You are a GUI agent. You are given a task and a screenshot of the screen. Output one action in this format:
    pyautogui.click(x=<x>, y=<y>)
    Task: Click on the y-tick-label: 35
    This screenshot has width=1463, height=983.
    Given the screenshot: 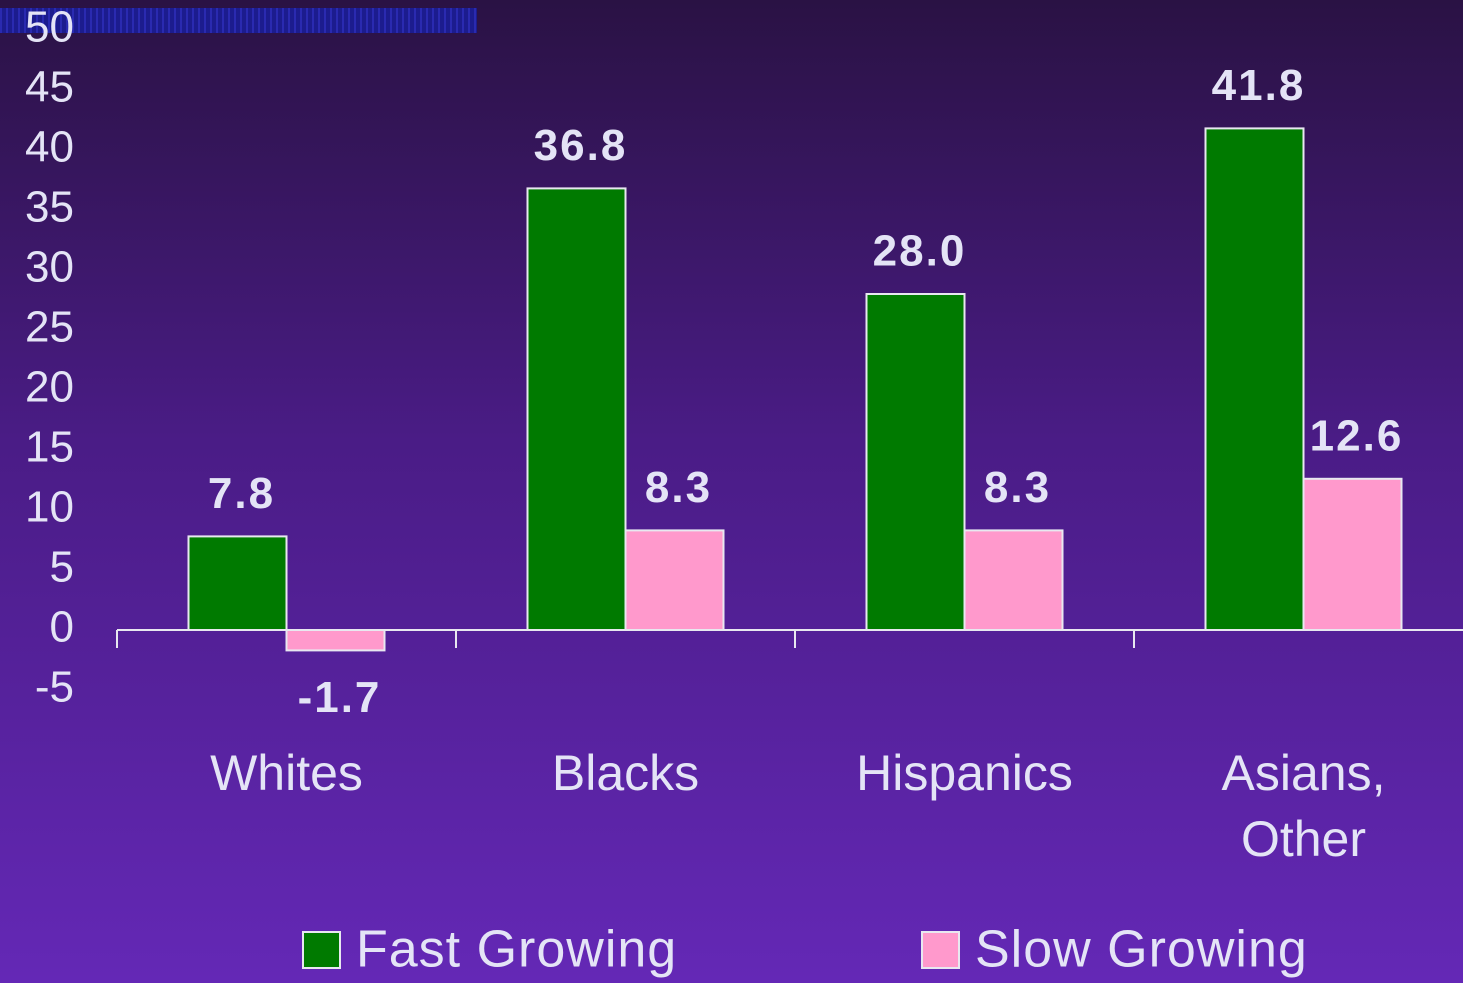 What is the action you would take?
    pyautogui.click(x=49, y=207)
    